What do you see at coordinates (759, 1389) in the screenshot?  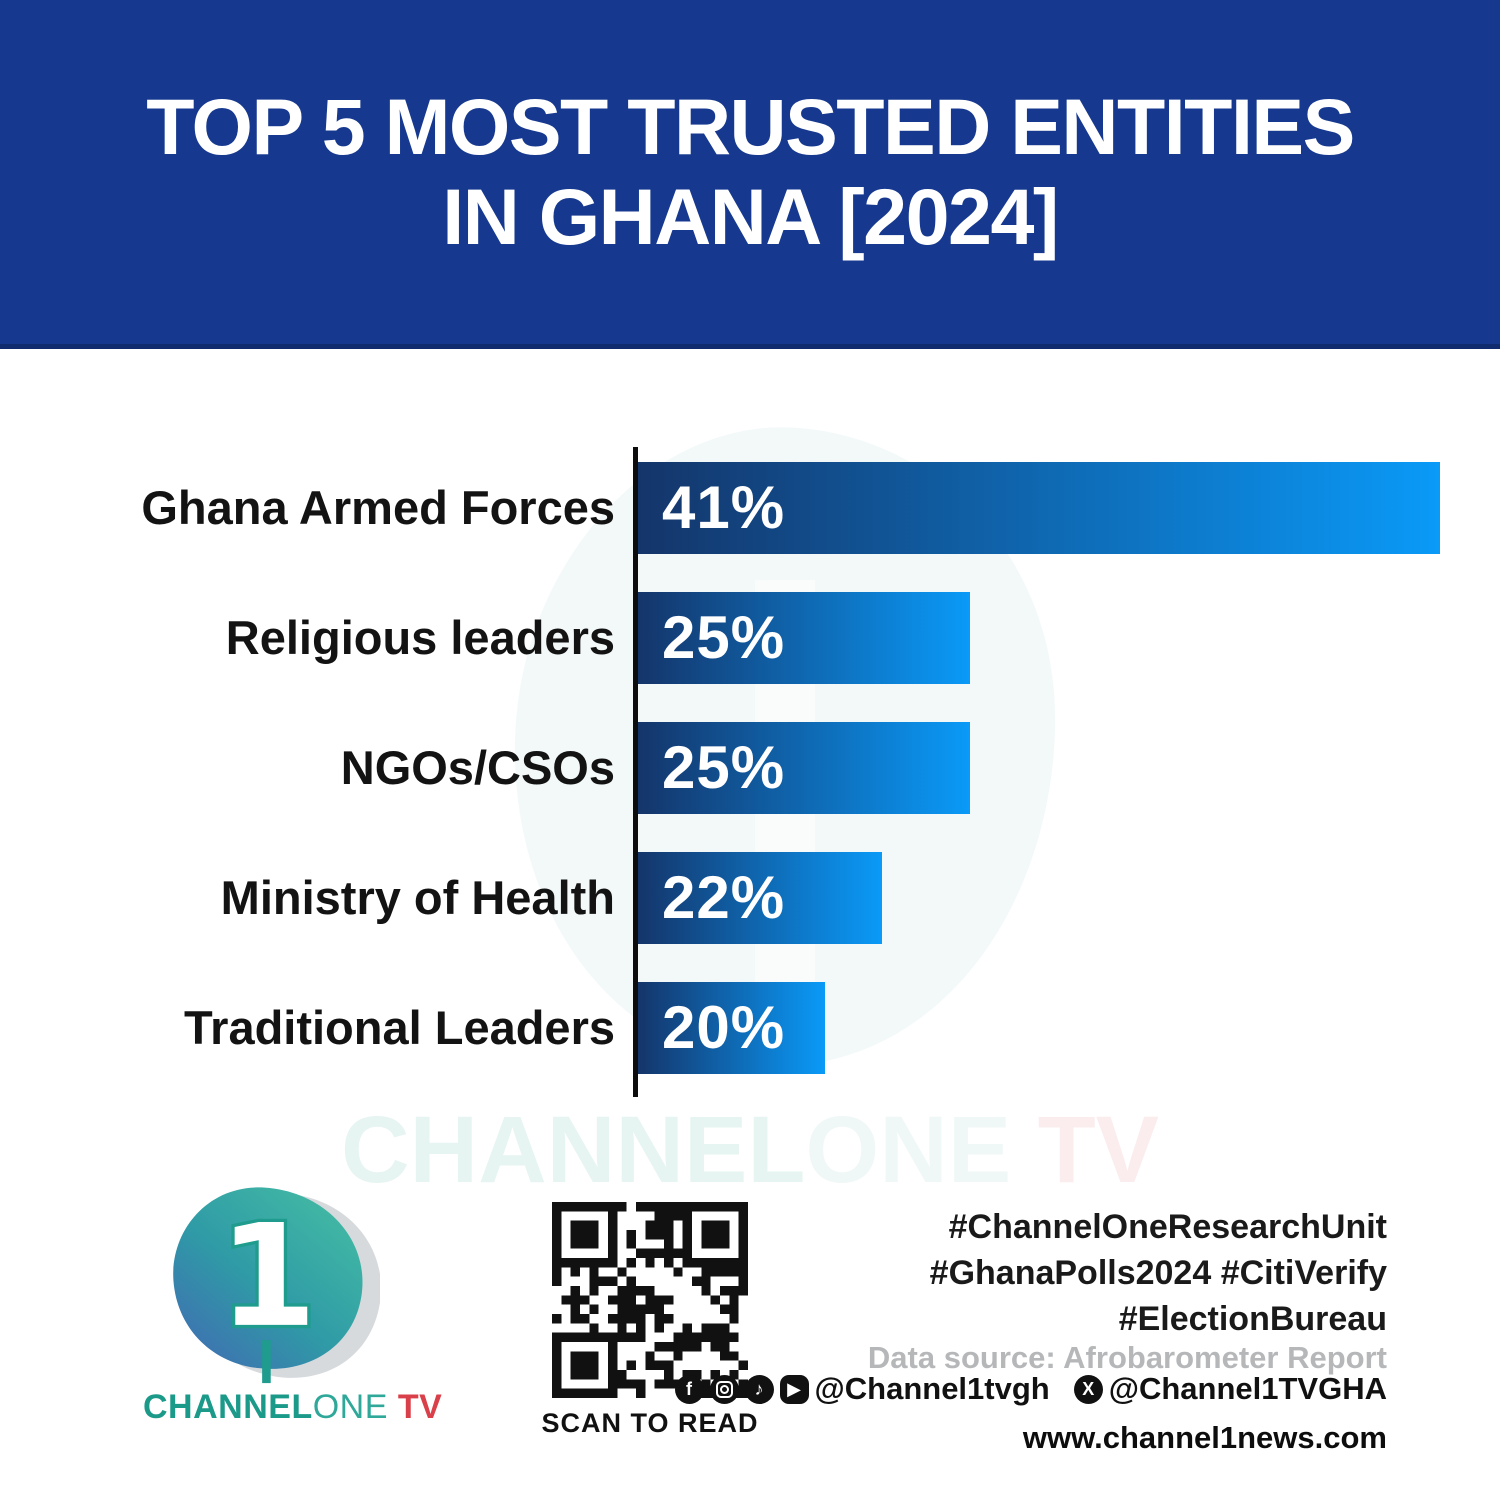 I see `tiktok-icon: ♪` at bounding box center [759, 1389].